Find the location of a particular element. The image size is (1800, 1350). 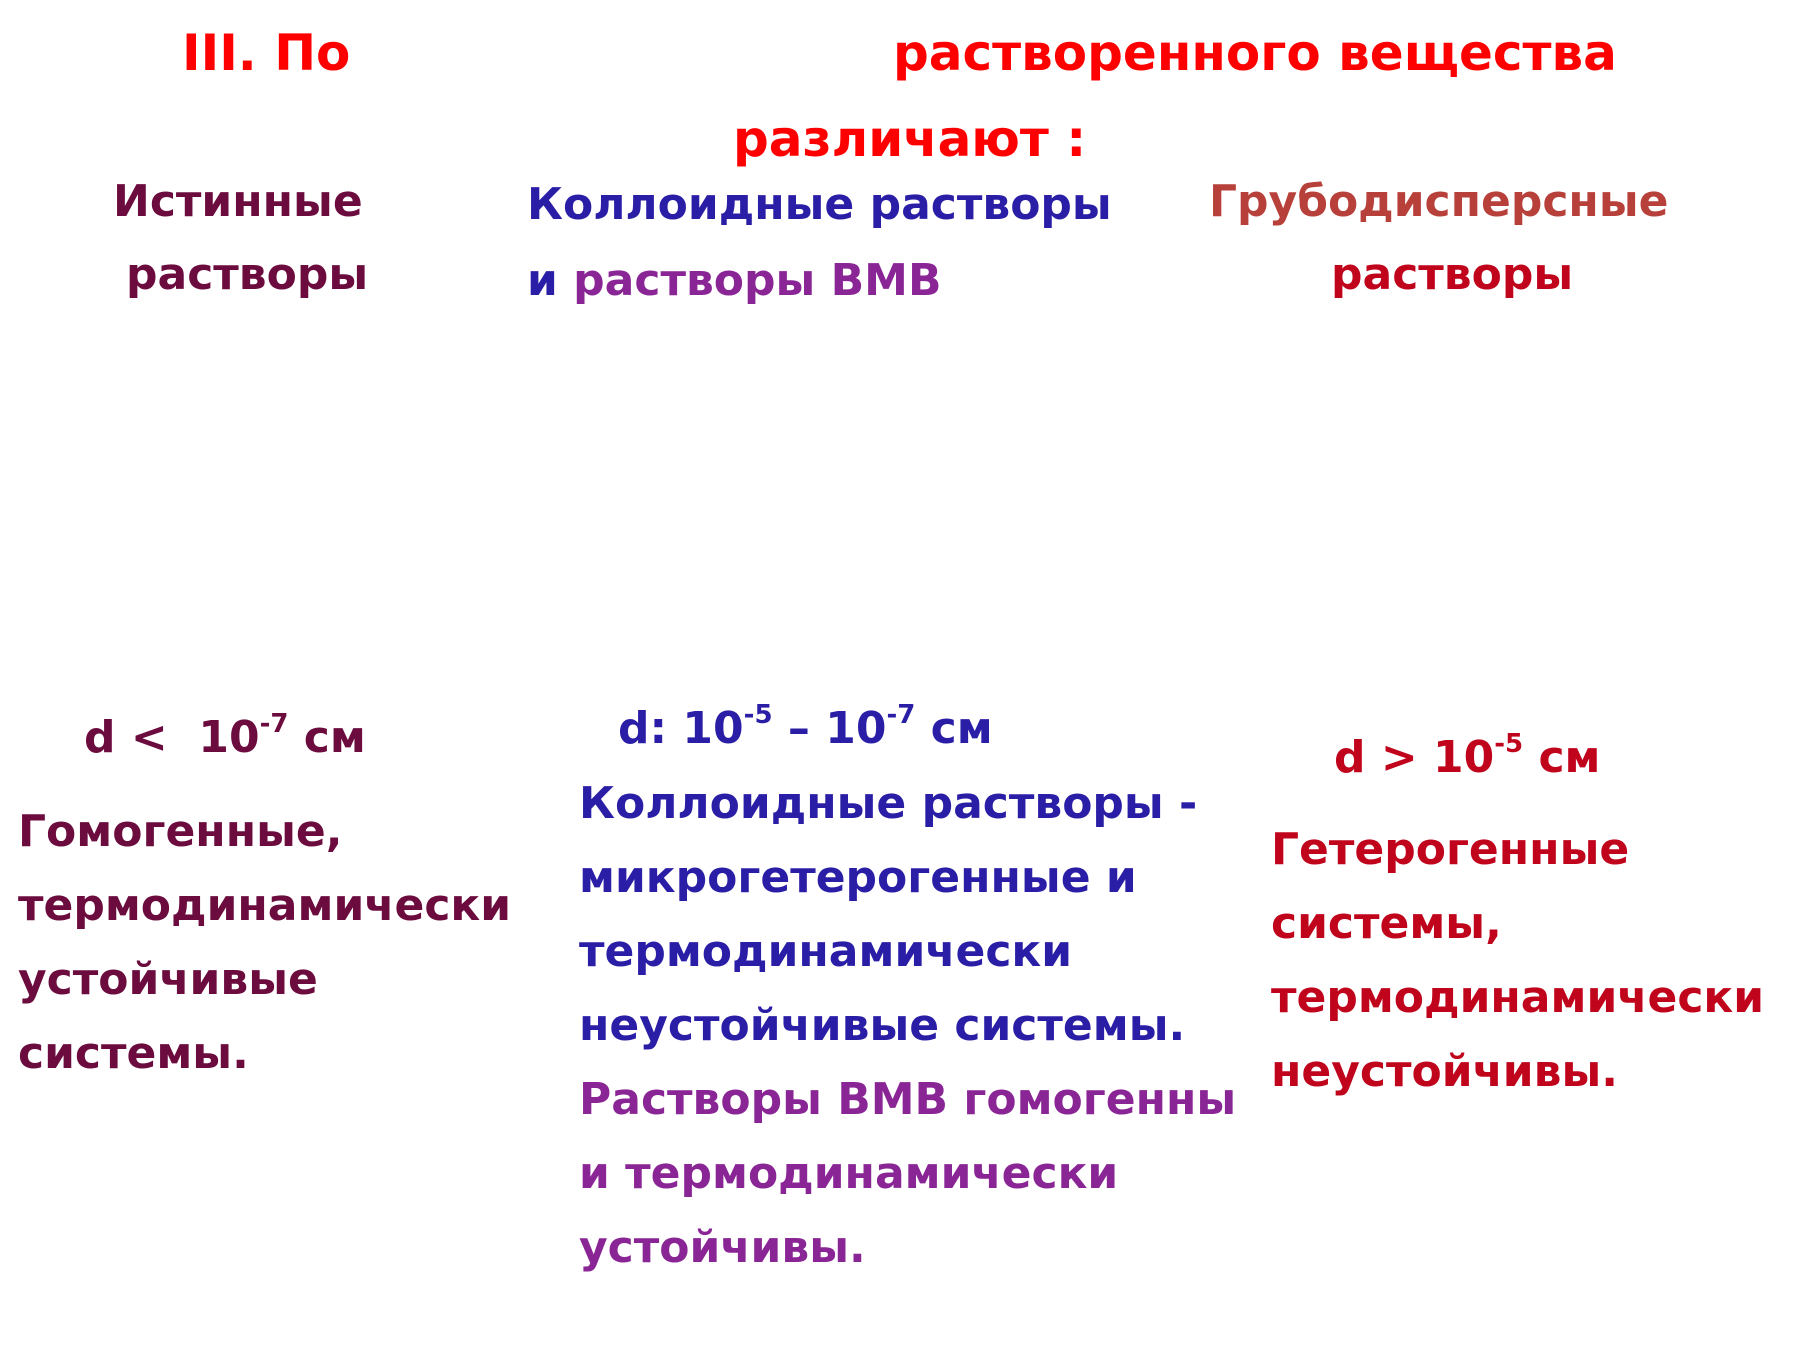

coarse-heading-line2: растворы is located at coordinates (1452, 274).